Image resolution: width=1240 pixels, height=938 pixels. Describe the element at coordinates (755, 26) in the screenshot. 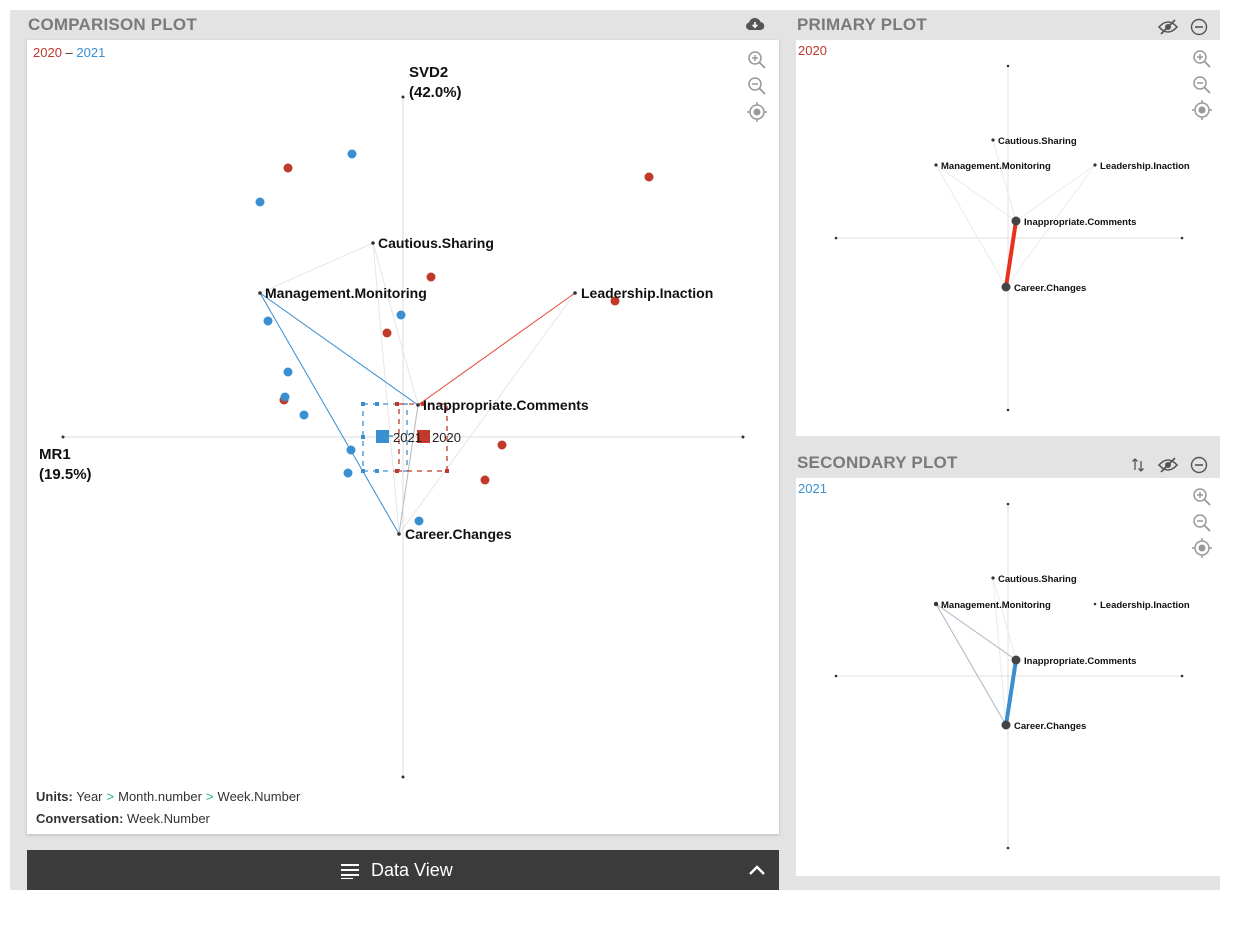

I see `cloud-download-icon` at that location.